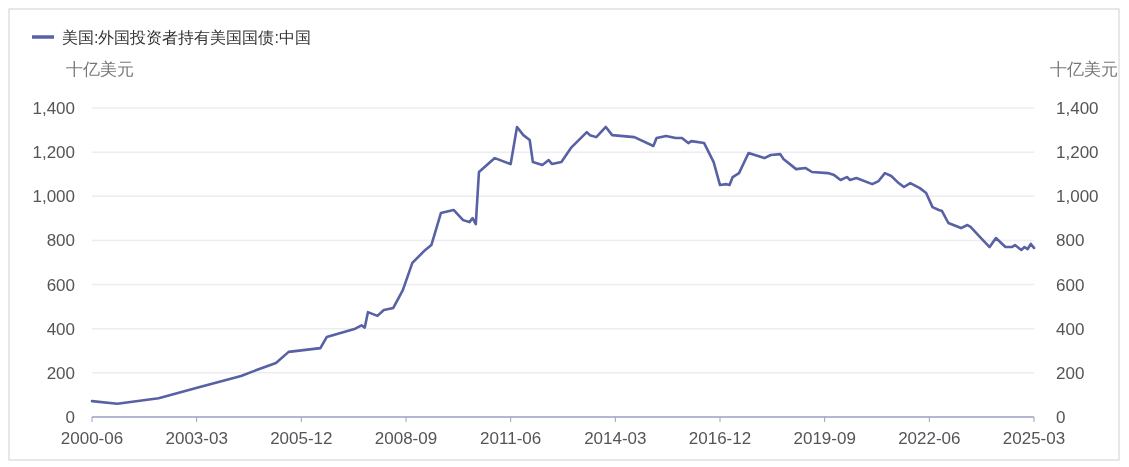  What do you see at coordinates (53, 108) in the screenshot?
I see `y-tick-label: 1,400` at bounding box center [53, 108].